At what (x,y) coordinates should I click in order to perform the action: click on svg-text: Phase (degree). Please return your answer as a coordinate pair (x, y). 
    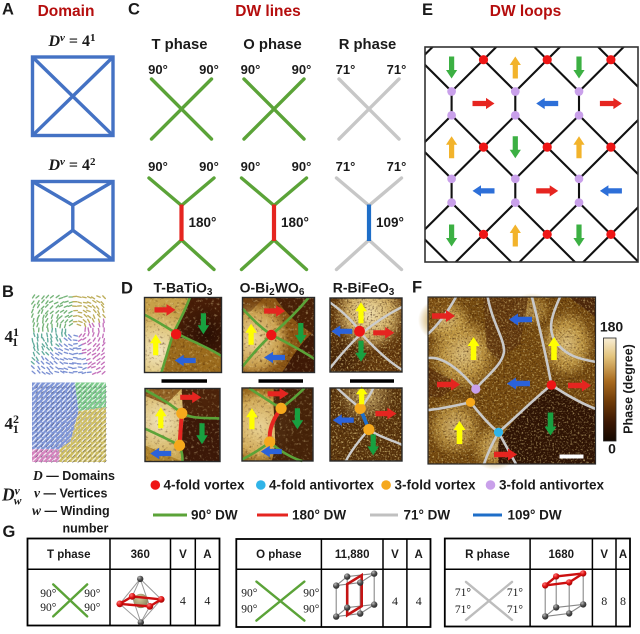
    Looking at the image, I should click on (629, 389).